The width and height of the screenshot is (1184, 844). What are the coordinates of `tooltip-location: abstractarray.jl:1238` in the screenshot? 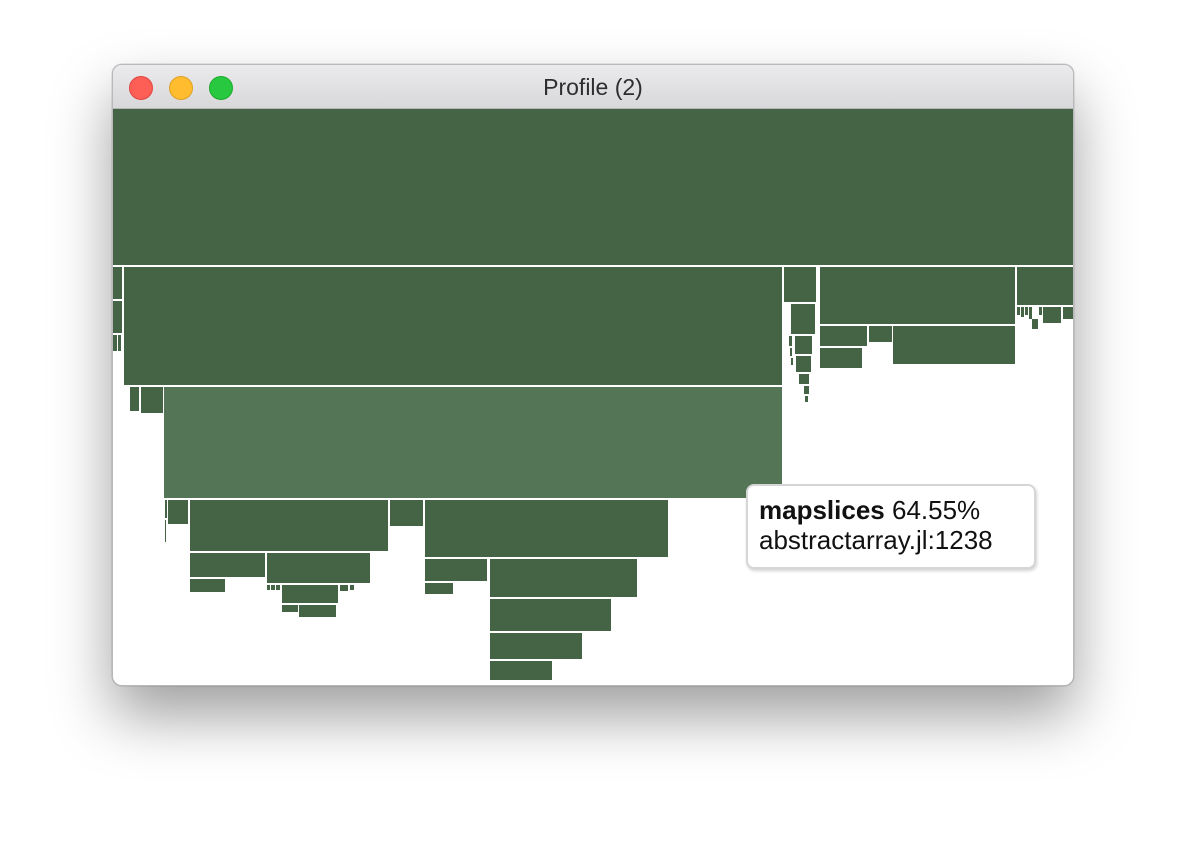 It's located at (876, 540).